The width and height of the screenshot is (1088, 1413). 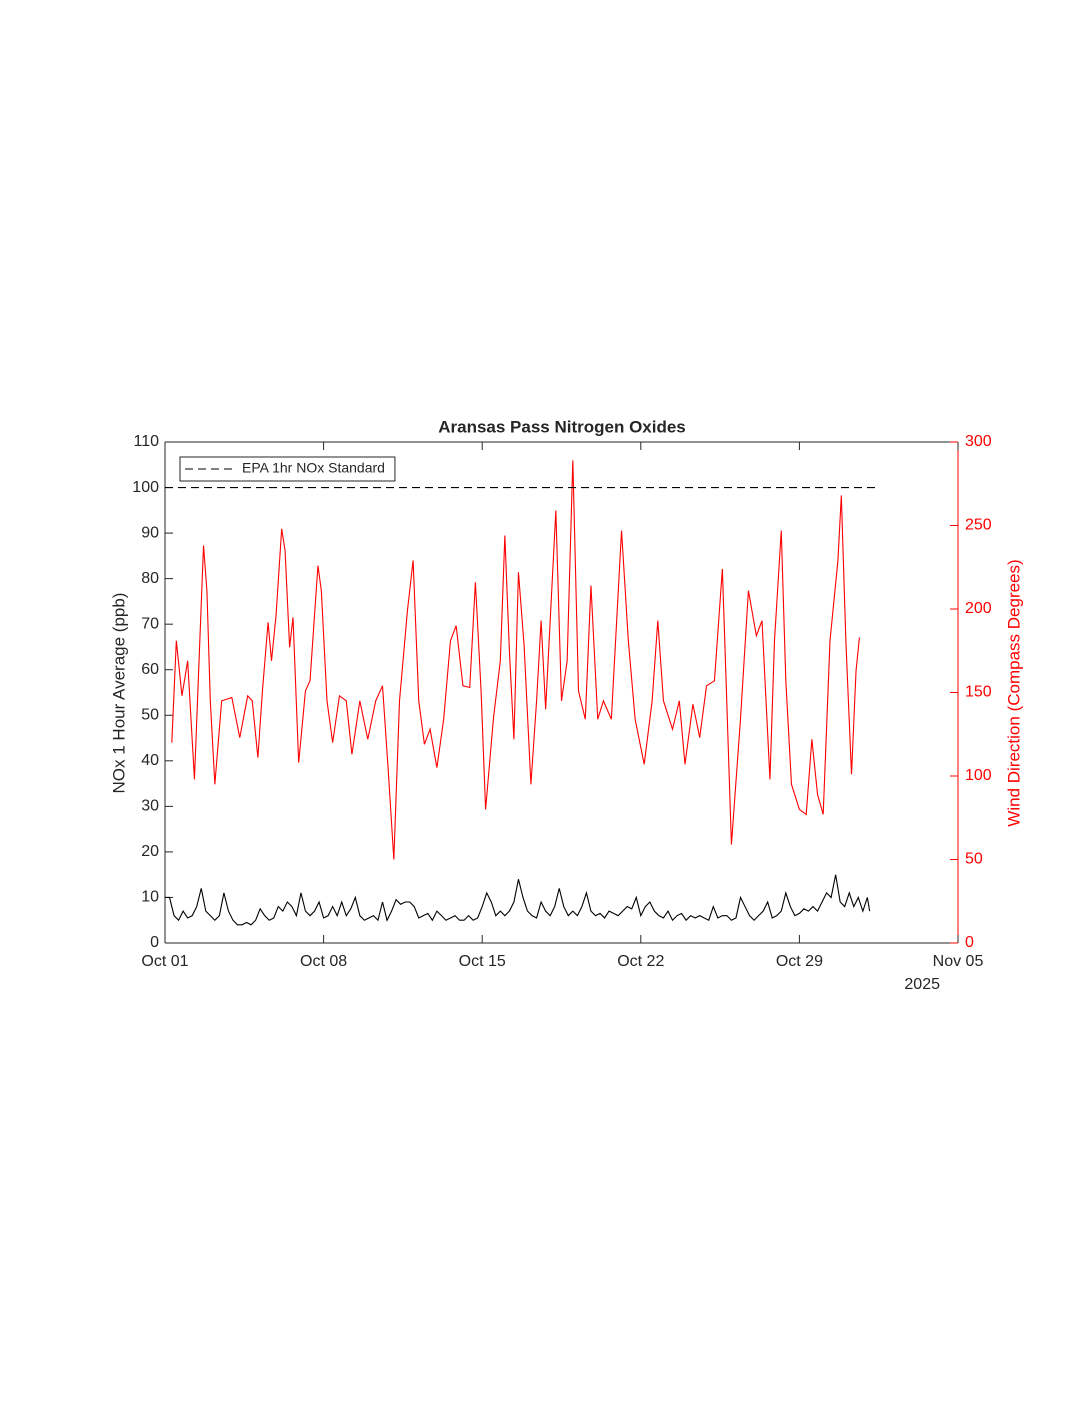 I want to click on y-axis-label: NOx 1 Hour Average (ppb), so click(x=118, y=693).